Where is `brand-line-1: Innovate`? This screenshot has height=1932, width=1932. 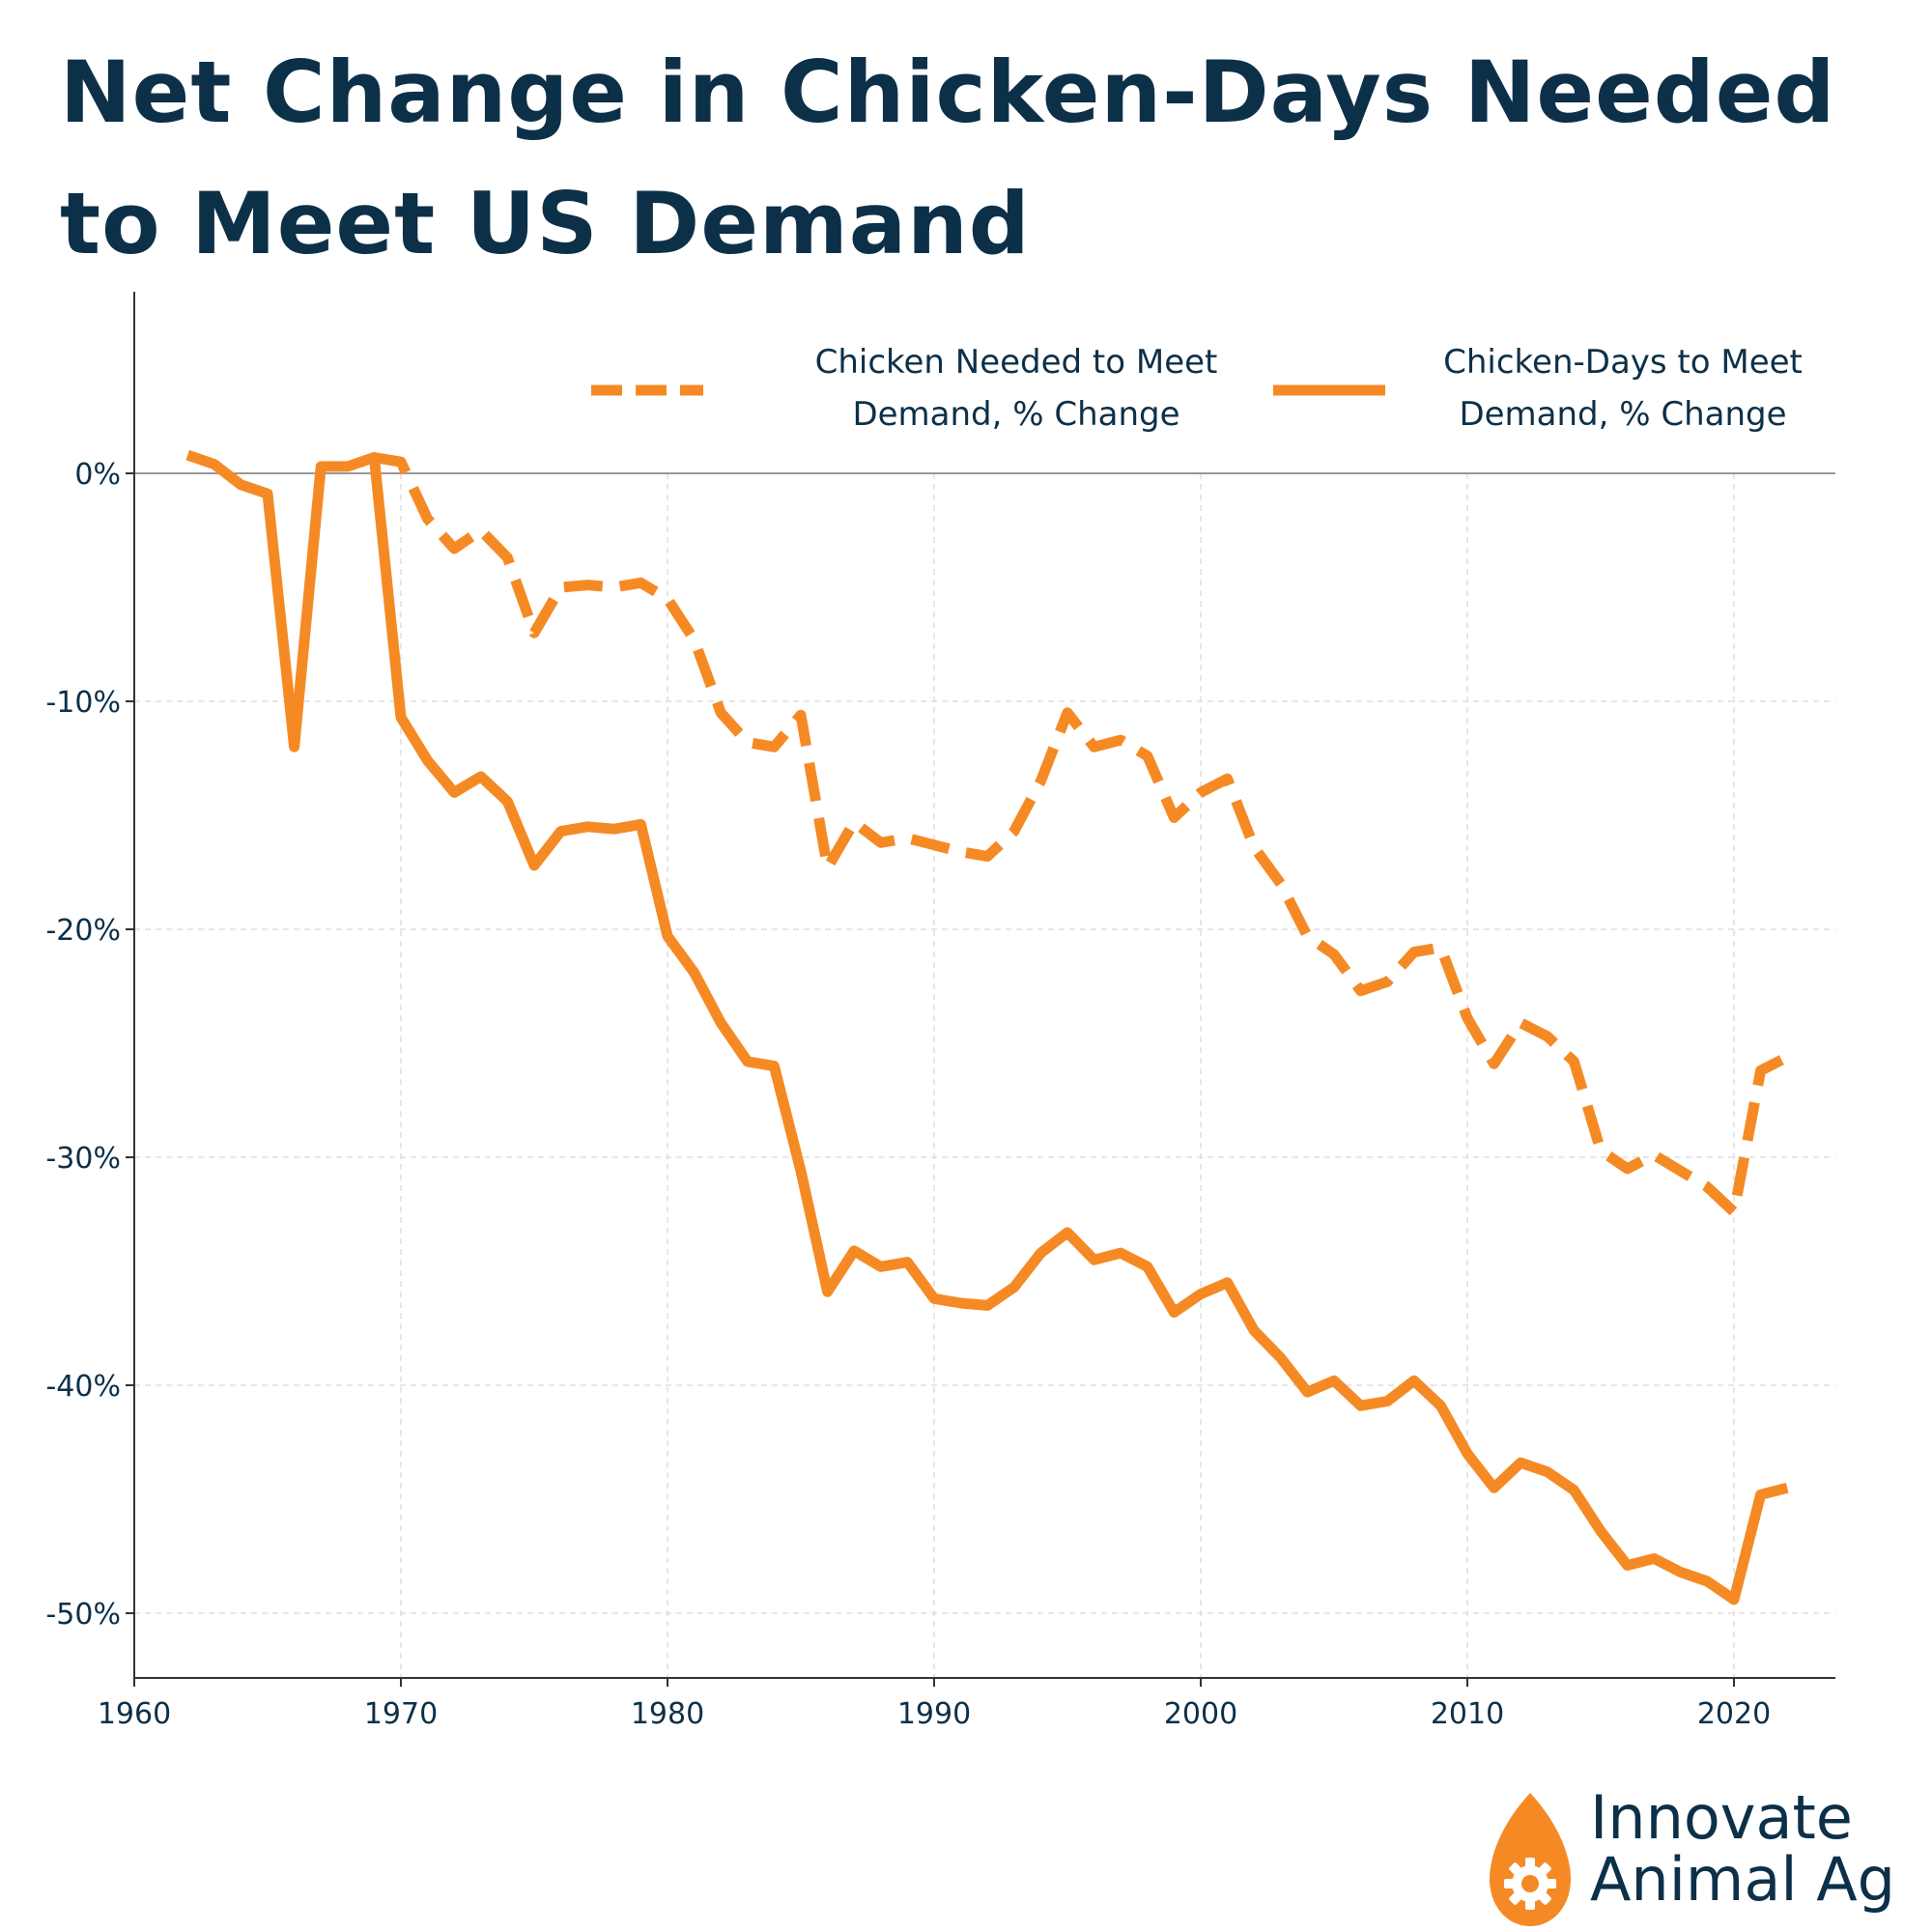
brand-line-1: Innovate is located at coordinates (1721, 1817).